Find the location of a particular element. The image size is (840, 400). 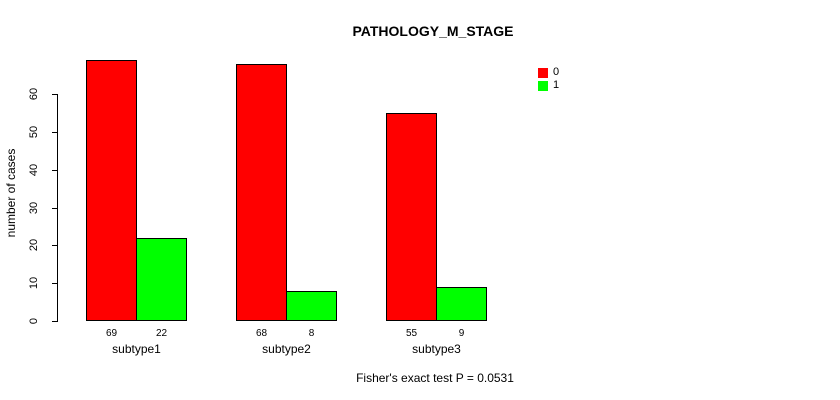

y-tick-label: 60 is located at coordinates (34, 94).